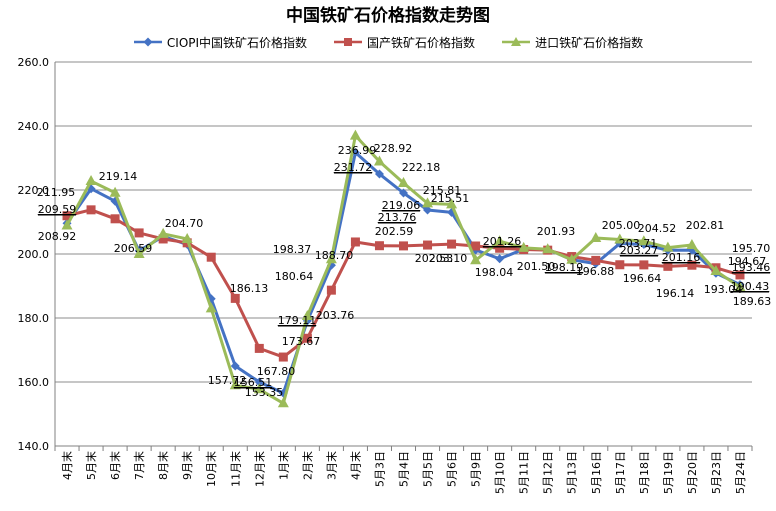  Describe the element at coordinates (388, 42) in the screenshot. I see `chart-legend: CIOPI中国铁矿石价格指数 国产铁矿石价格指数 进口铁矿石价格指数` at that location.